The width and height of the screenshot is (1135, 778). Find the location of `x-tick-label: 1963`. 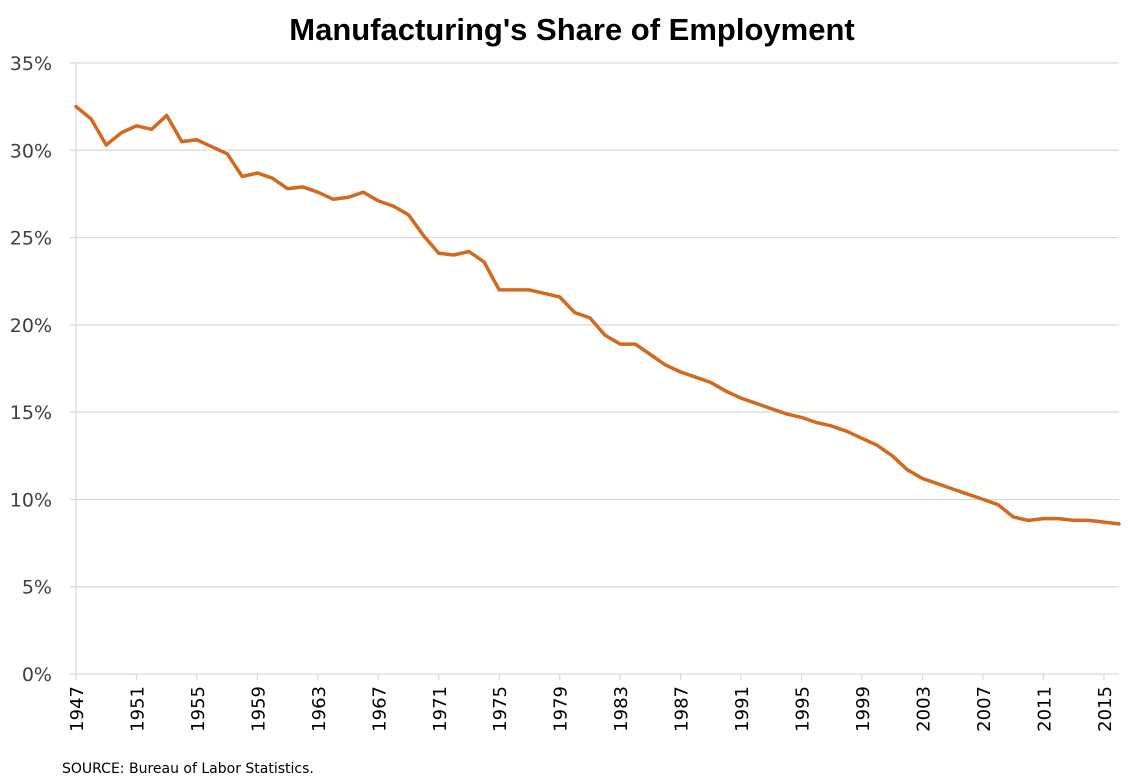

x-tick-label: 1963 is located at coordinates (319, 709).